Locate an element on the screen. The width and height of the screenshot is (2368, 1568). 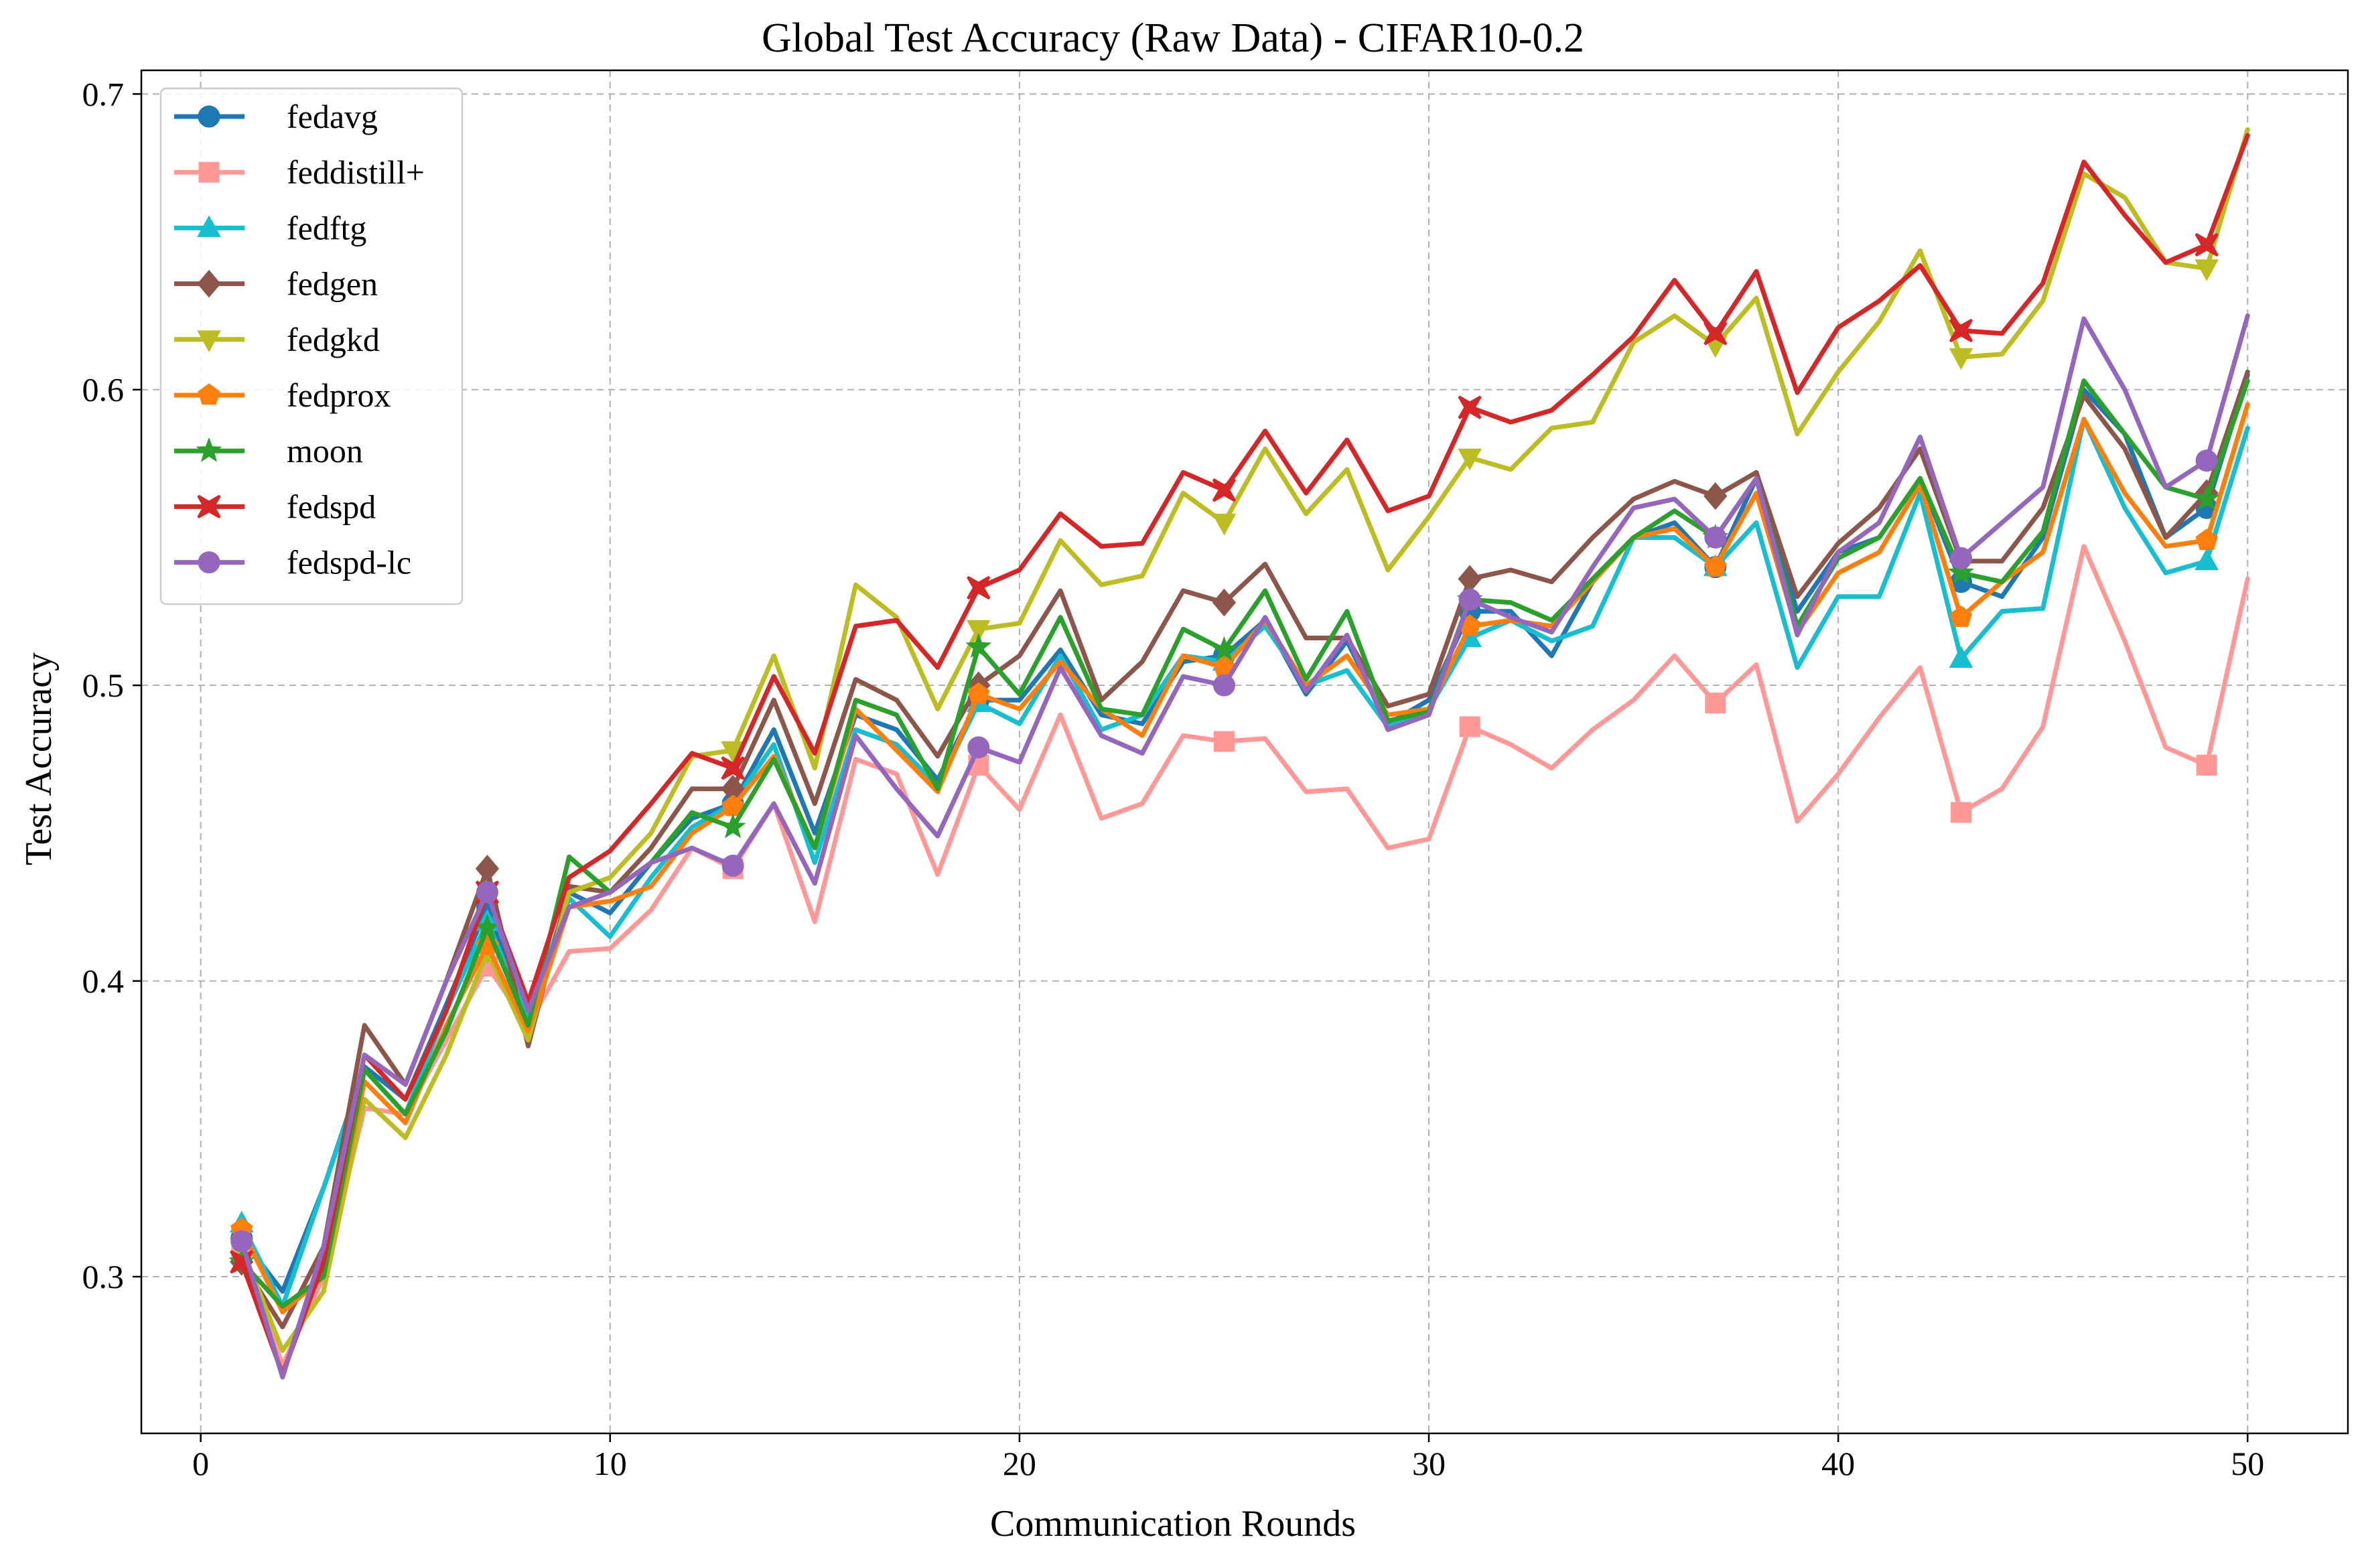
legend-label: fedspd is located at coordinates (331, 507).